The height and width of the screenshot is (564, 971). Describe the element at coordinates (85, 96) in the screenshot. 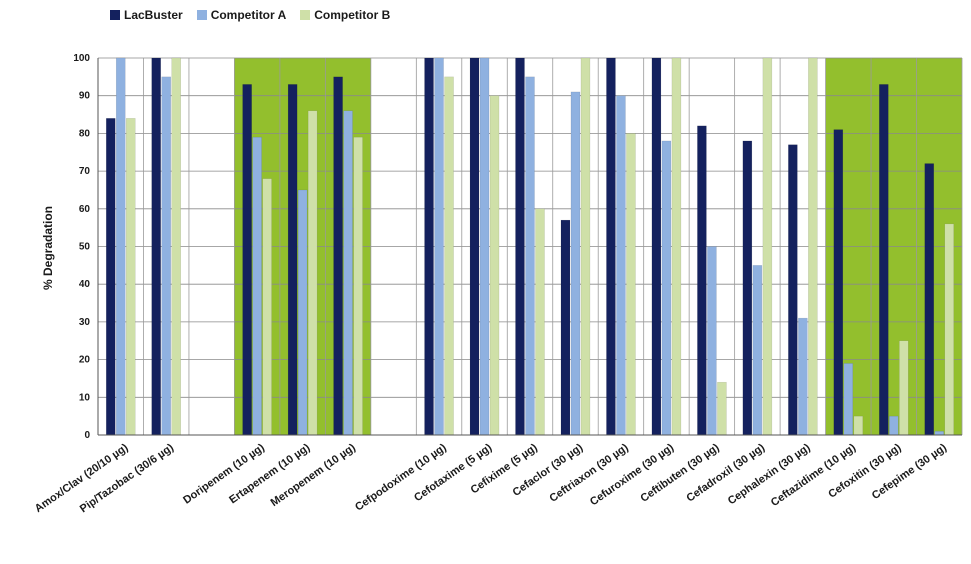

I see `y-tick-label-90: 90` at that location.